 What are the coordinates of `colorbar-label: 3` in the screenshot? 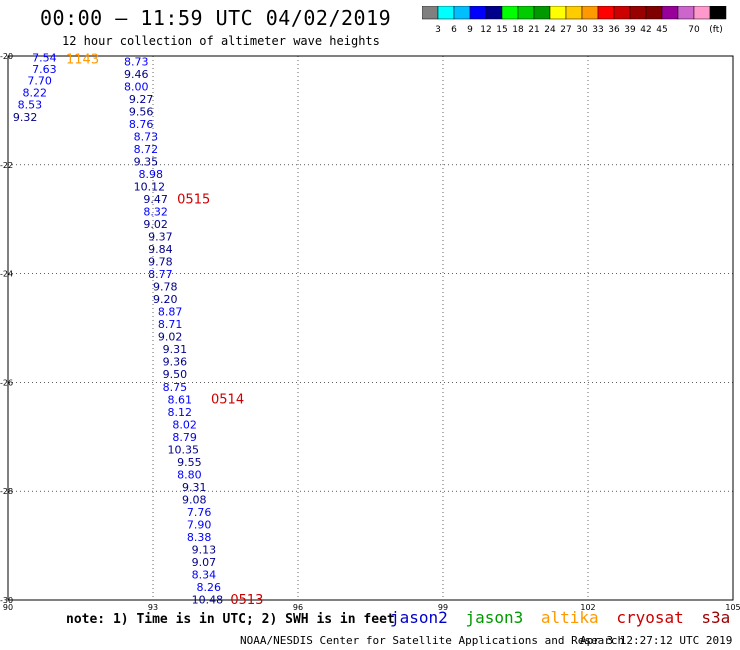 It's located at (438, 30).